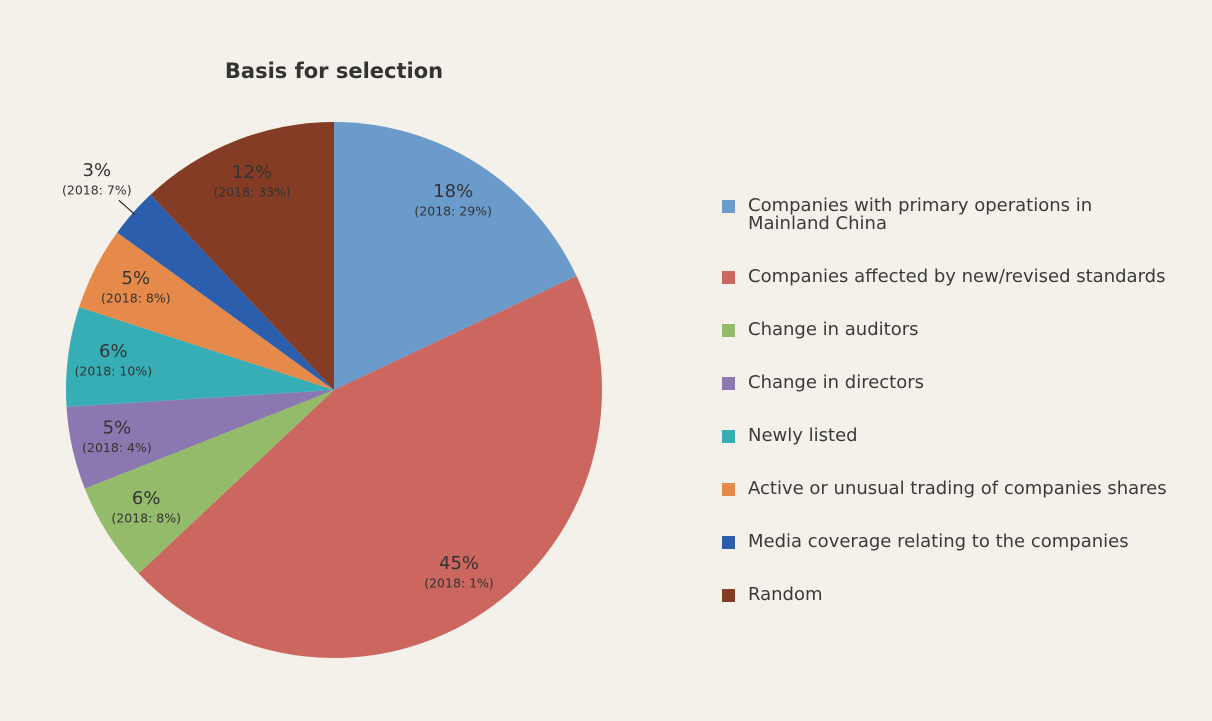 The image size is (1212, 721). Describe the element at coordinates (453, 191) in the screenshot. I see `data-label: 18%` at that location.